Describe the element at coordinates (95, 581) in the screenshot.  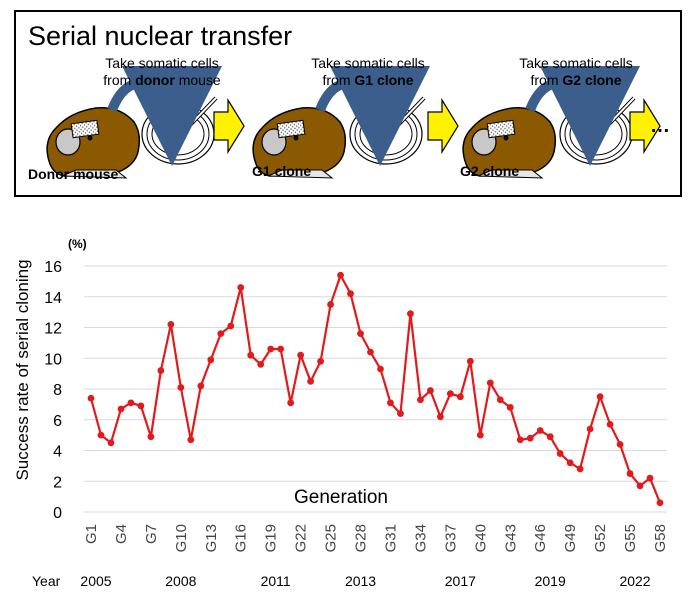
I see `year-label: 2005` at that location.